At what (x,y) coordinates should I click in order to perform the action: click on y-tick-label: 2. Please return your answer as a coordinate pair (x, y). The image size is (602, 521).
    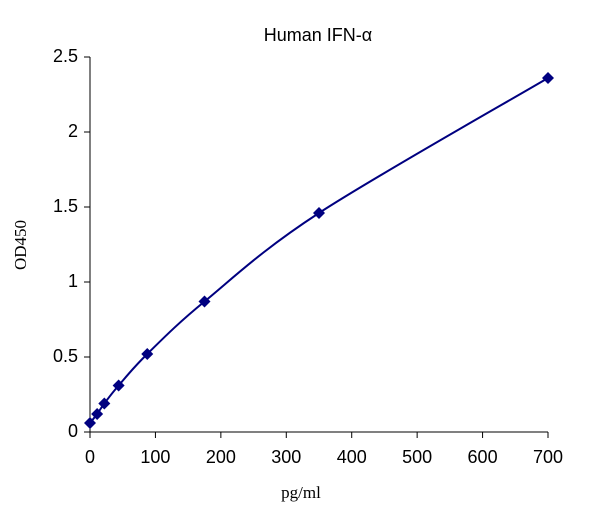
    Looking at the image, I should click on (73, 131).